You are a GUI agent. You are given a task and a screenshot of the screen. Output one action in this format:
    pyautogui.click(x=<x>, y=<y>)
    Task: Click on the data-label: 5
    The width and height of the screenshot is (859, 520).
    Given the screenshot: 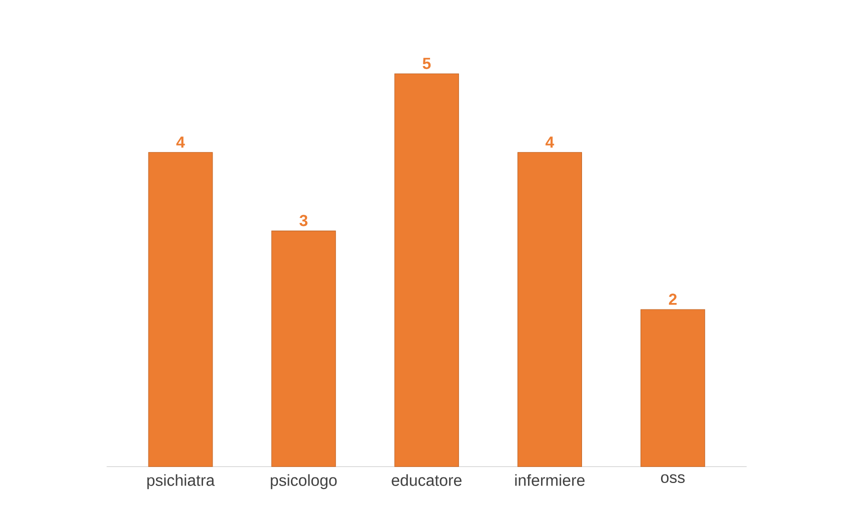 What is the action you would take?
    pyautogui.click(x=426, y=64)
    